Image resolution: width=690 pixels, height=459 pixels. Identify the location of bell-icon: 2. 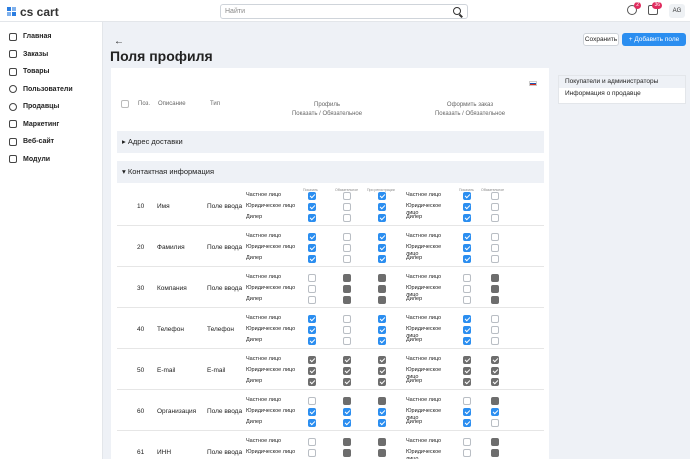
(634, 8).